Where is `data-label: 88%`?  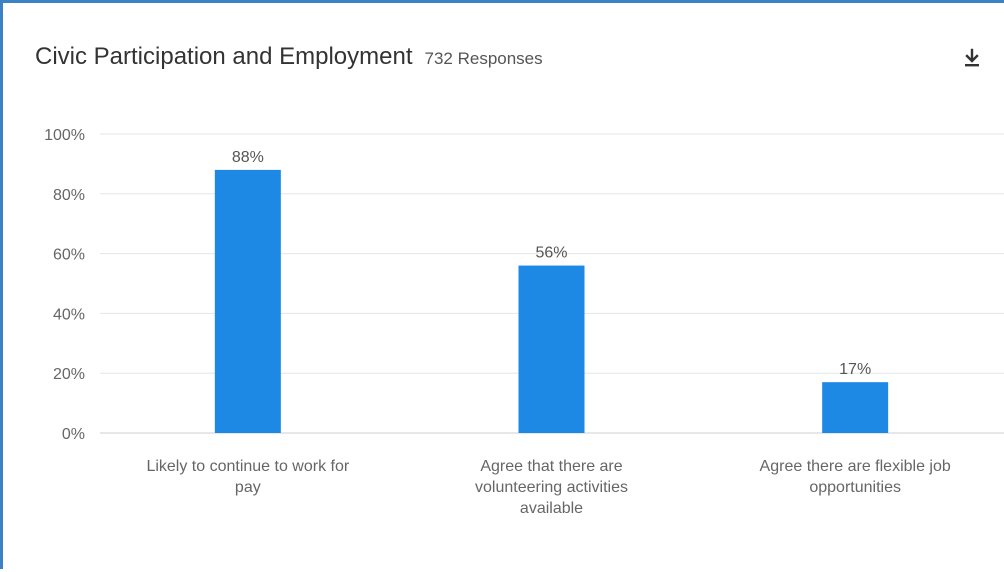
data-label: 88% is located at coordinates (248, 157).